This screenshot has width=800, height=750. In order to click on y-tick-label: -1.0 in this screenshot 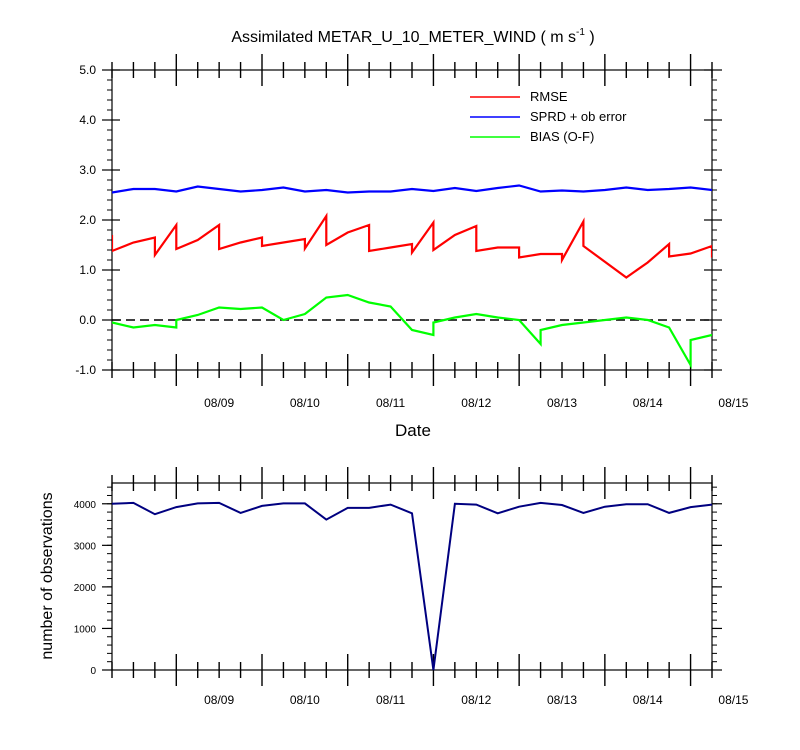, I will do `click(85, 370)`.